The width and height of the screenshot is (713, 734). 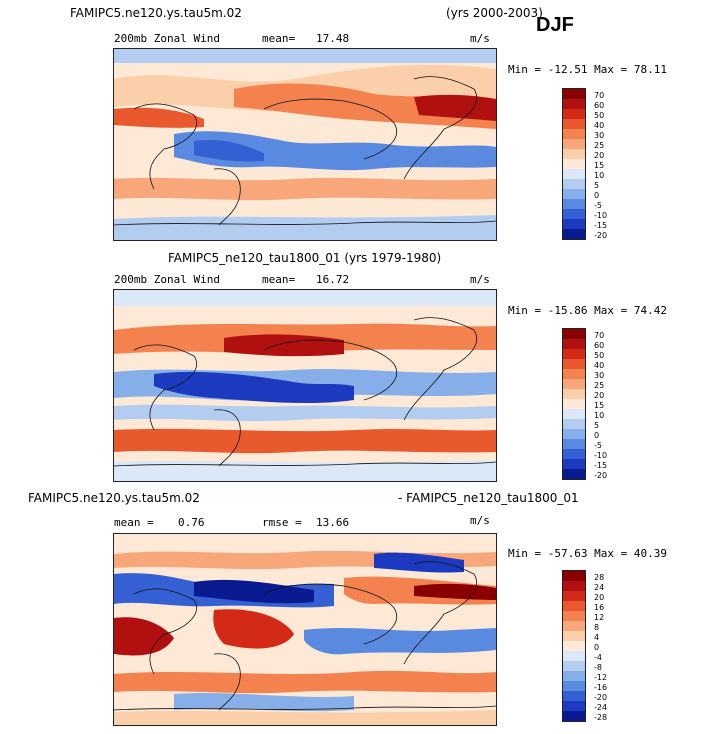 I want to click on panel2-units: m/s, so click(x=480, y=279).